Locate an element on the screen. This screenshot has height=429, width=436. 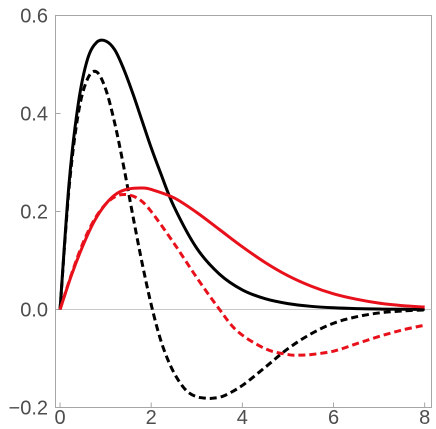
y-tick-label: 0.0 is located at coordinates (34, 311).